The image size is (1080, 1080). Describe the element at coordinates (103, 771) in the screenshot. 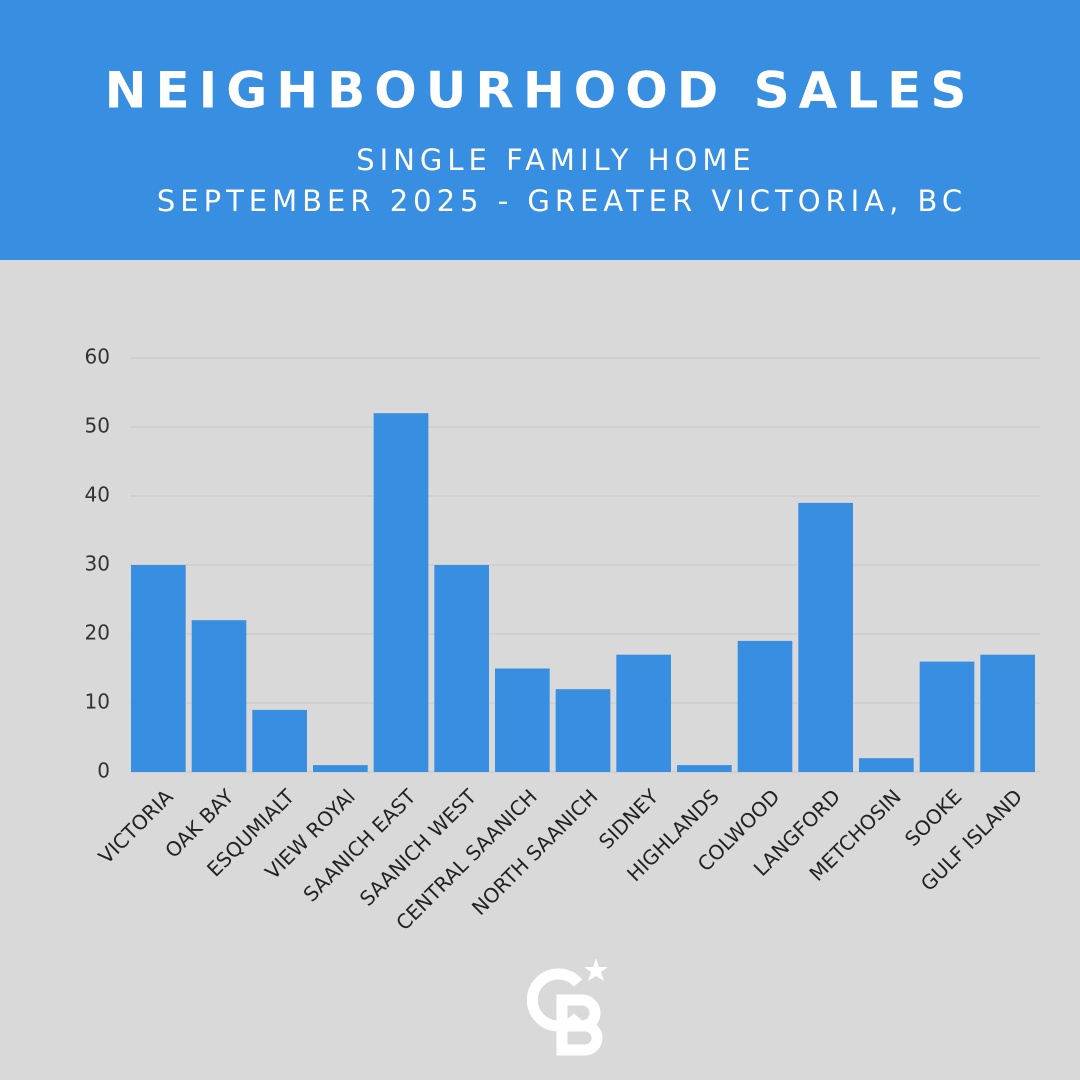

I see `y-tick-label: 0` at that location.